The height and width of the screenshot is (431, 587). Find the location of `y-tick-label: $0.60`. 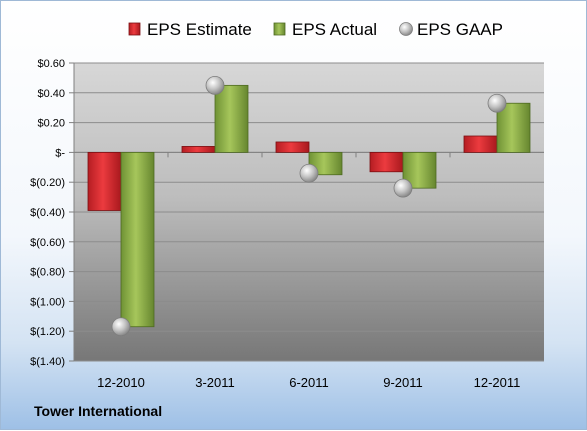

y-tick-label: $0.60 is located at coordinates (51, 64).